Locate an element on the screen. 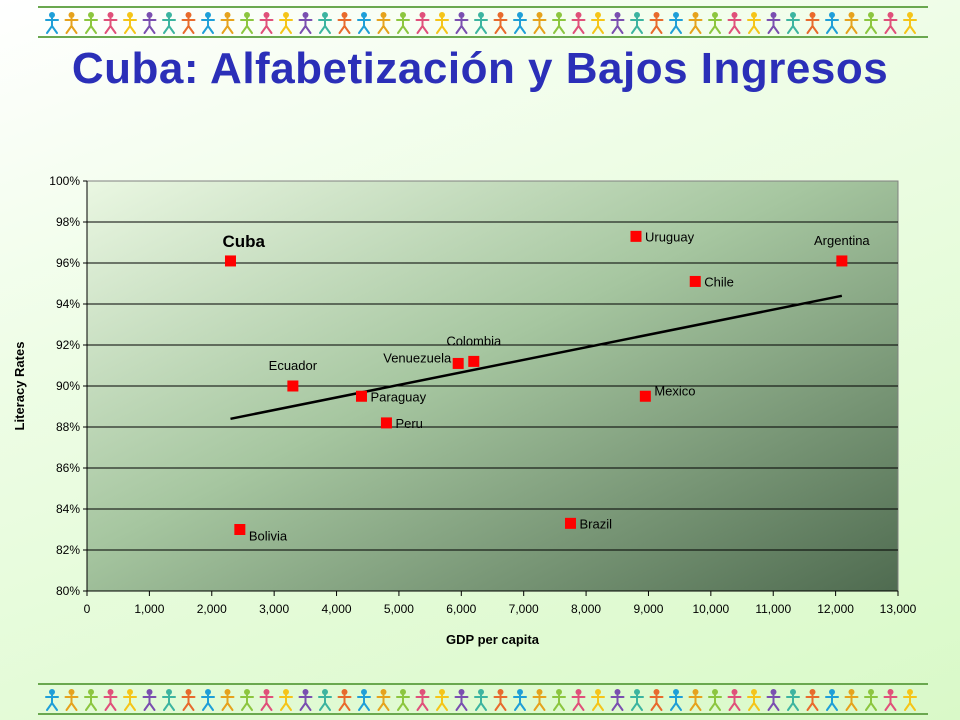  point-label-colombia: Colombia is located at coordinates (474, 340).